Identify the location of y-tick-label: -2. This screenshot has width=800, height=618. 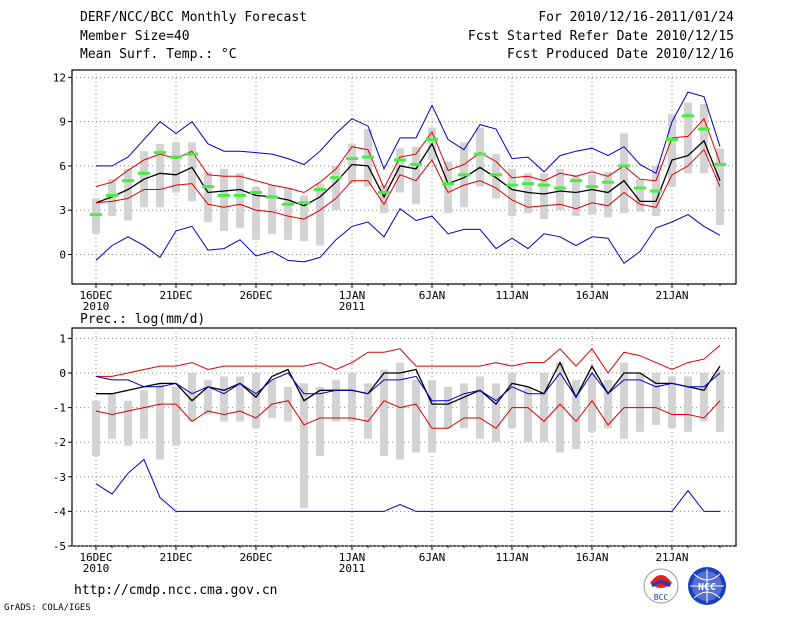
(59, 442).